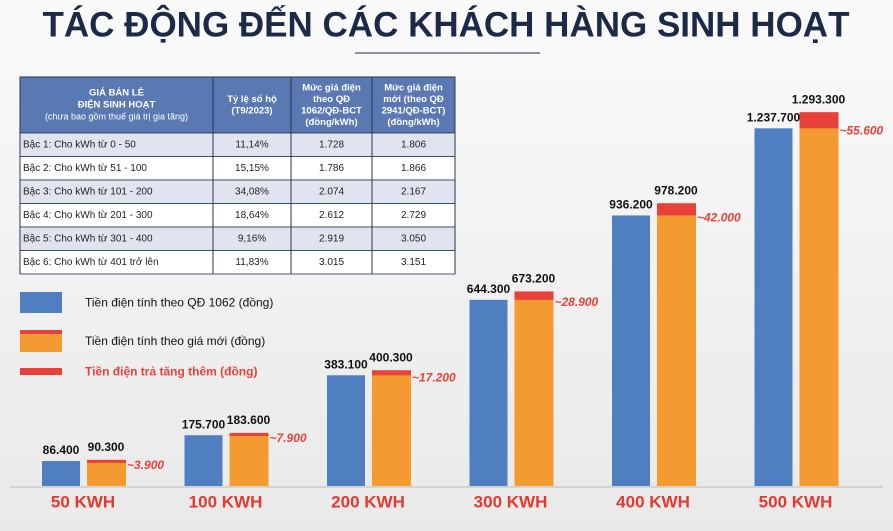 This screenshot has height=531, width=893. Describe the element at coordinates (331, 238) in the screenshot. I see `cell-text: 2.919` at that location.